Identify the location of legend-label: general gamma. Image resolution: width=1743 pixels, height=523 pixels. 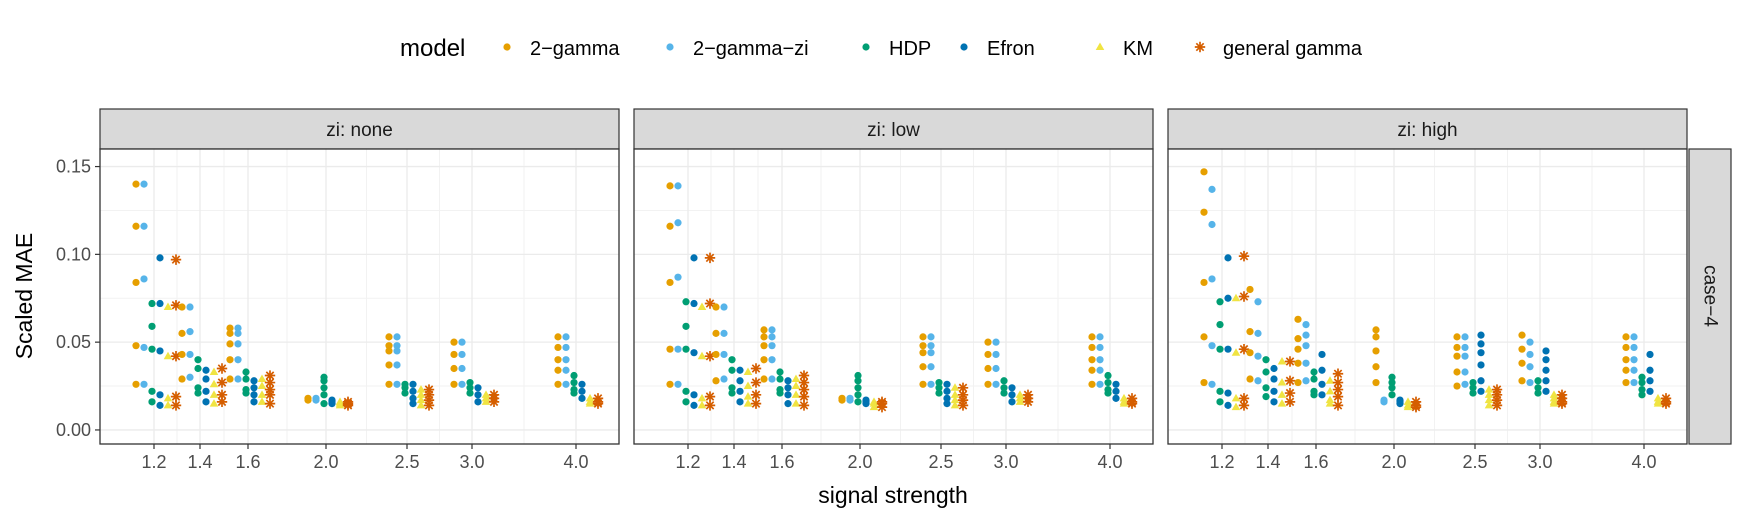
(1293, 49).